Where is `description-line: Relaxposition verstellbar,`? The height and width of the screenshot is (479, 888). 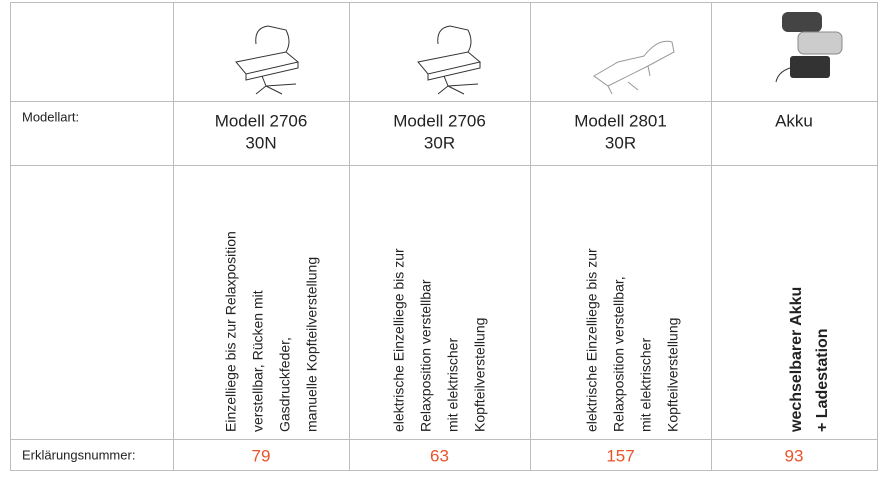
description-line: Relaxposition verstellbar, is located at coordinates (619, 354).